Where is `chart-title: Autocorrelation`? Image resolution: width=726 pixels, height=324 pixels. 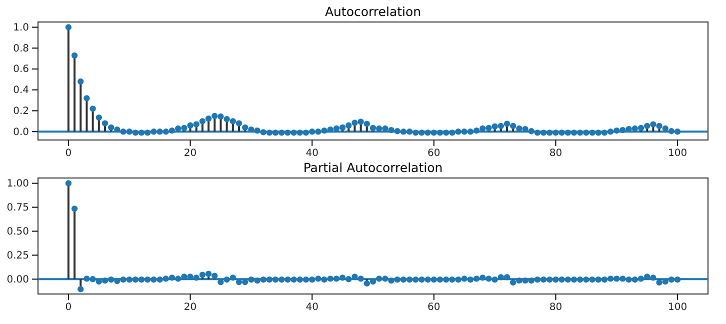
chart-title: Autocorrelation is located at coordinates (373, 11).